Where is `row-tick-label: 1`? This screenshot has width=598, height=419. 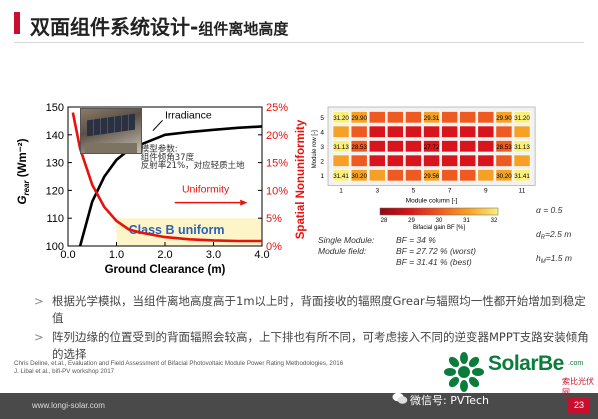 row-tick-label: 1 is located at coordinates (322, 176).